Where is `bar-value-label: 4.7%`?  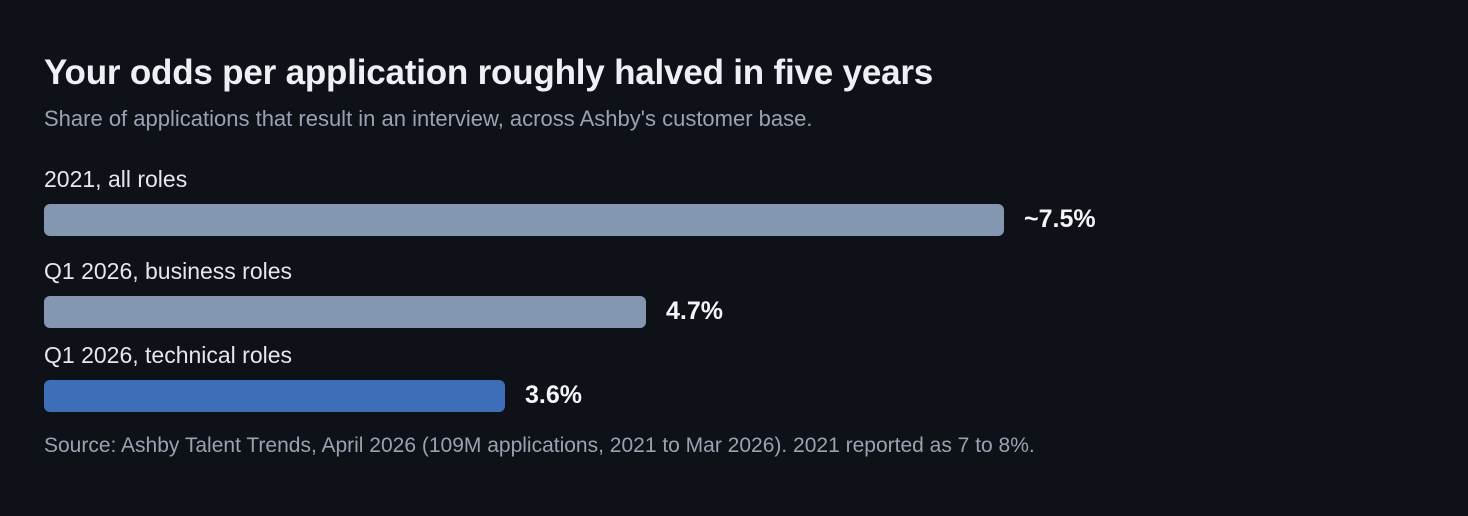 bar-value-label: 4.7% is located at coordinates (694, 311).